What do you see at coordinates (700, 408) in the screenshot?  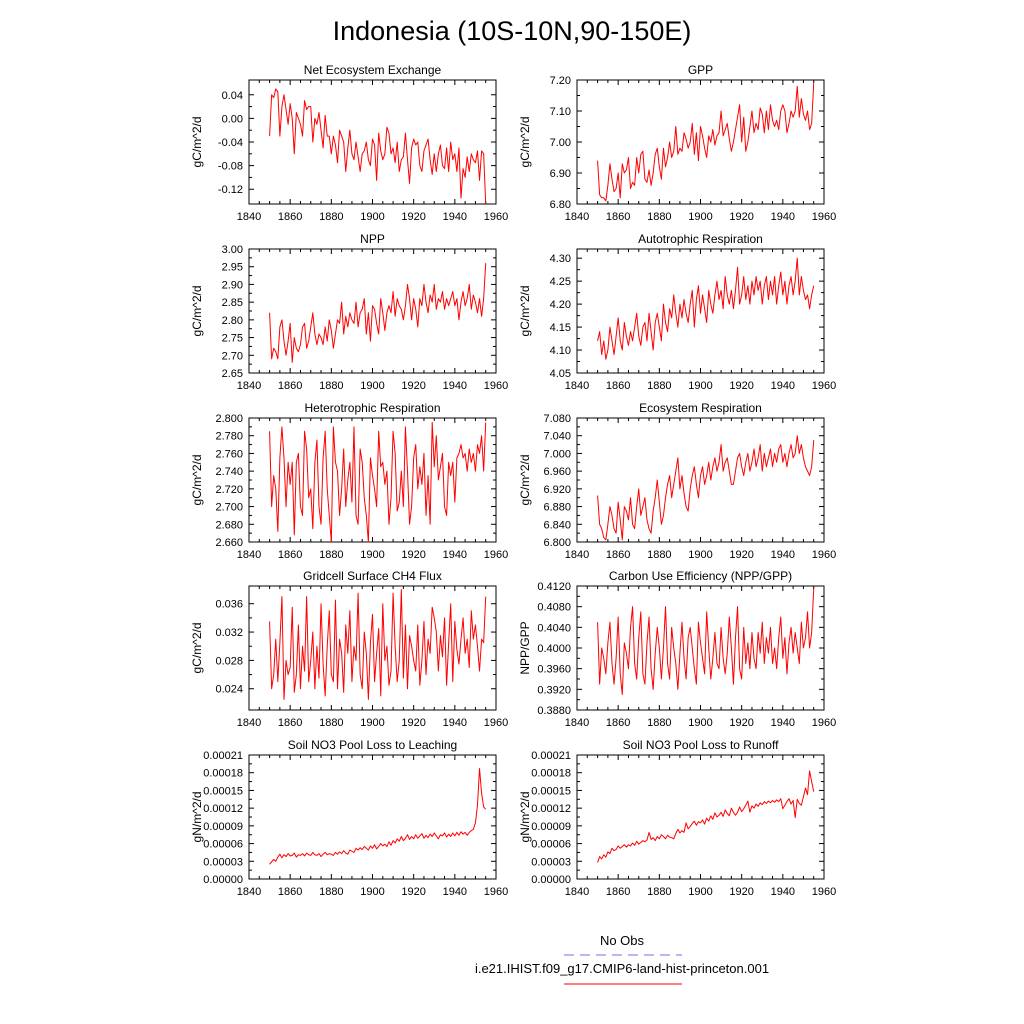 I see `panel-title: Ecosystem Respiration` at bounding box center [700, 408].